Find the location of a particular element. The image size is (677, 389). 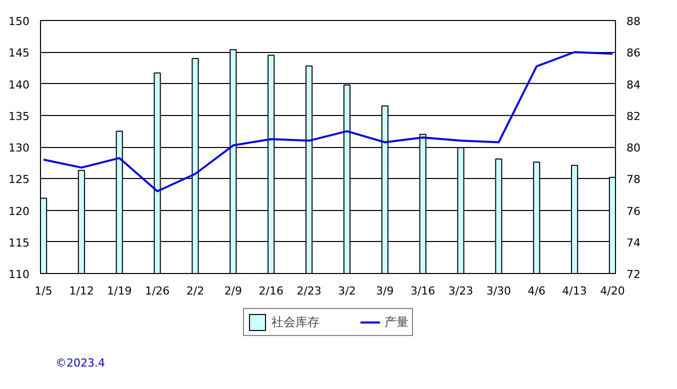

y2-tick-label: 86 is located at coordinates (633, 53).